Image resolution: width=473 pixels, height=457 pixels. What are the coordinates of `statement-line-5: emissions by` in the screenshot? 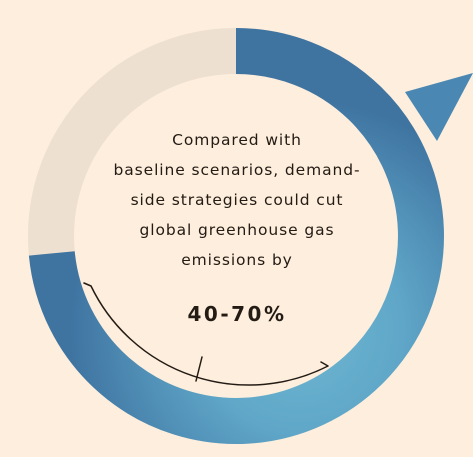 It's located at (237, 260).